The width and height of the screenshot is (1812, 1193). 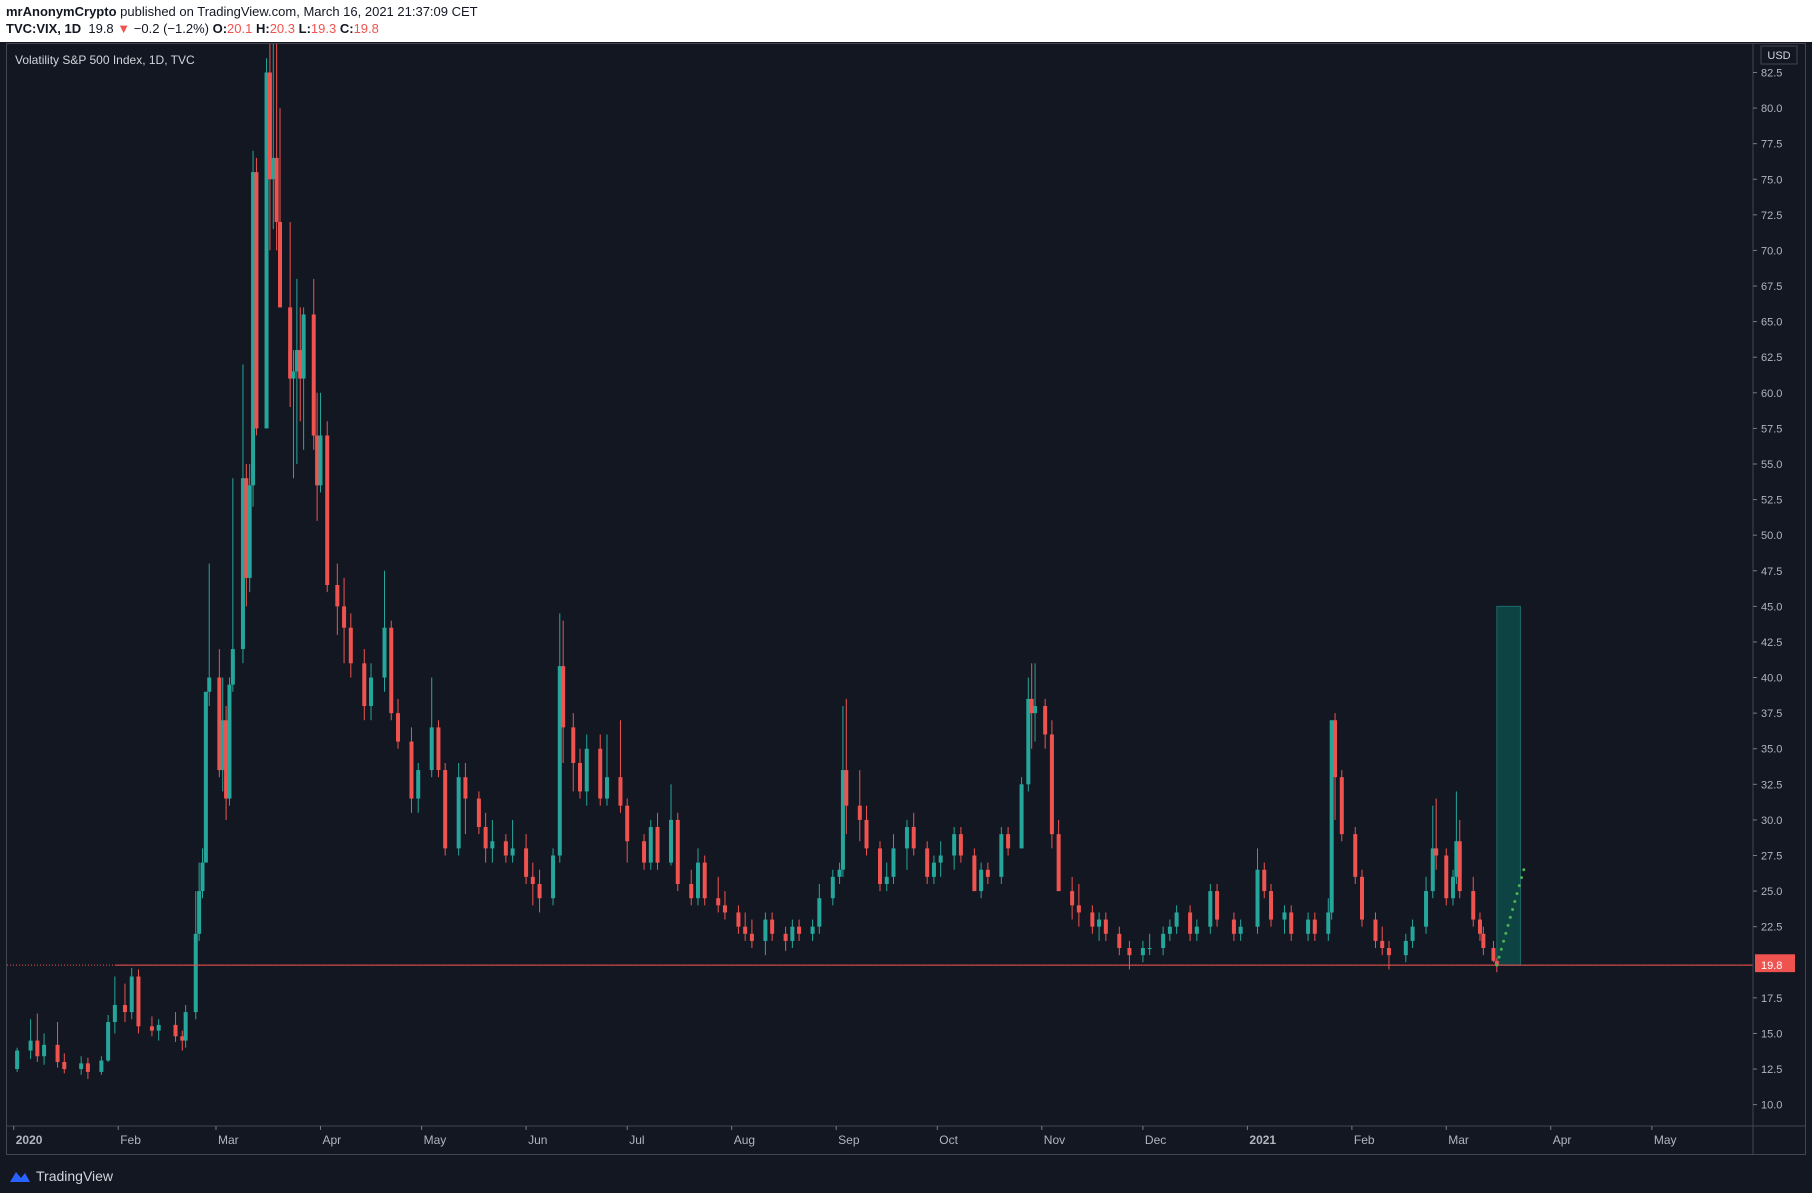 What do you see at coordinates (262, 28) in the screenshot?
I see `high-label: H:` at bounding box center [262, 28].